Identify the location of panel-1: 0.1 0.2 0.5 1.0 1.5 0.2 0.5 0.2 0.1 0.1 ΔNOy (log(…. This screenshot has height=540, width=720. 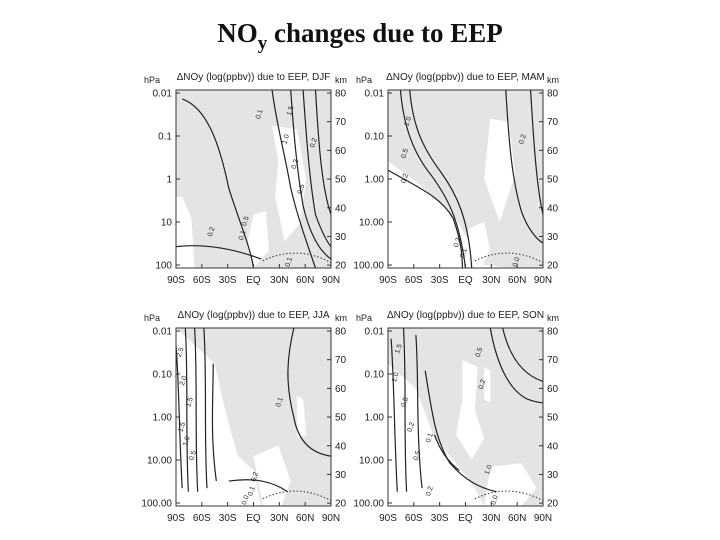
(245, 179).